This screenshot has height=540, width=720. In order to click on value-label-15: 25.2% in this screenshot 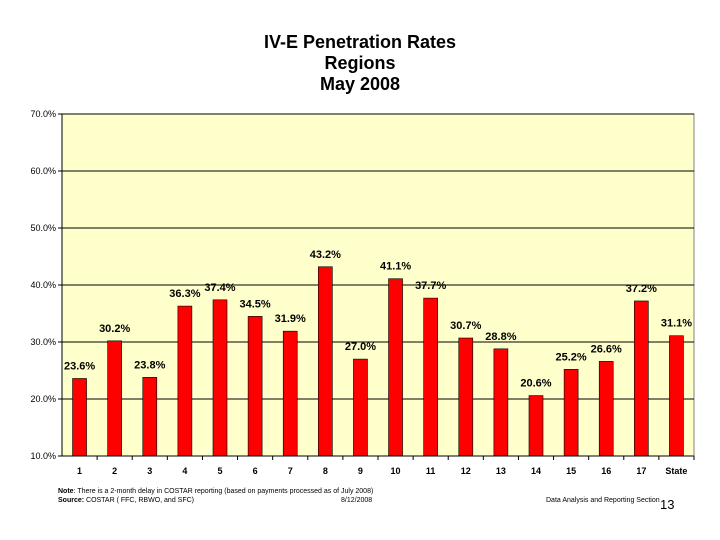, I will do `click(571, 357)`.